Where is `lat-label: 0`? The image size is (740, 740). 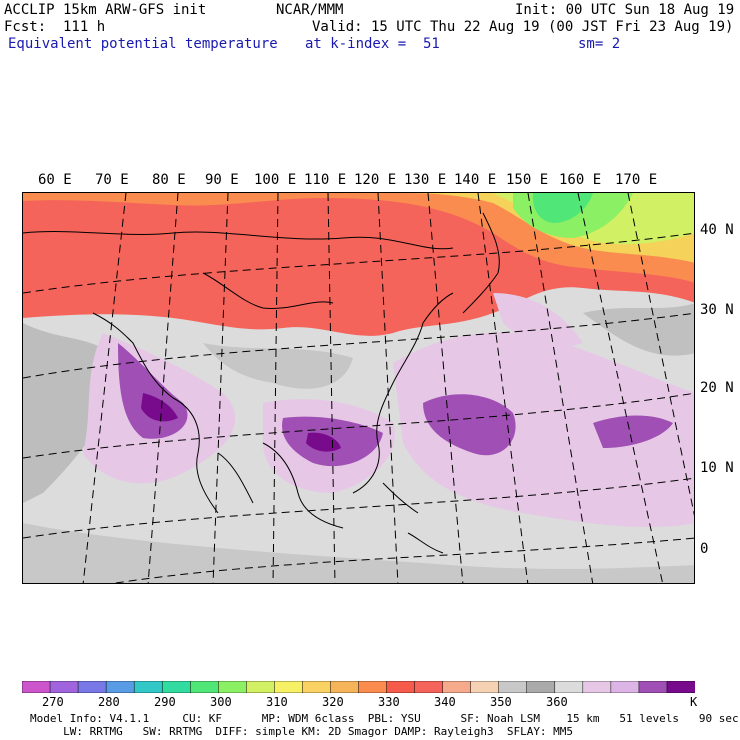 lat-label: 0 is located at coordinates (704, 549).